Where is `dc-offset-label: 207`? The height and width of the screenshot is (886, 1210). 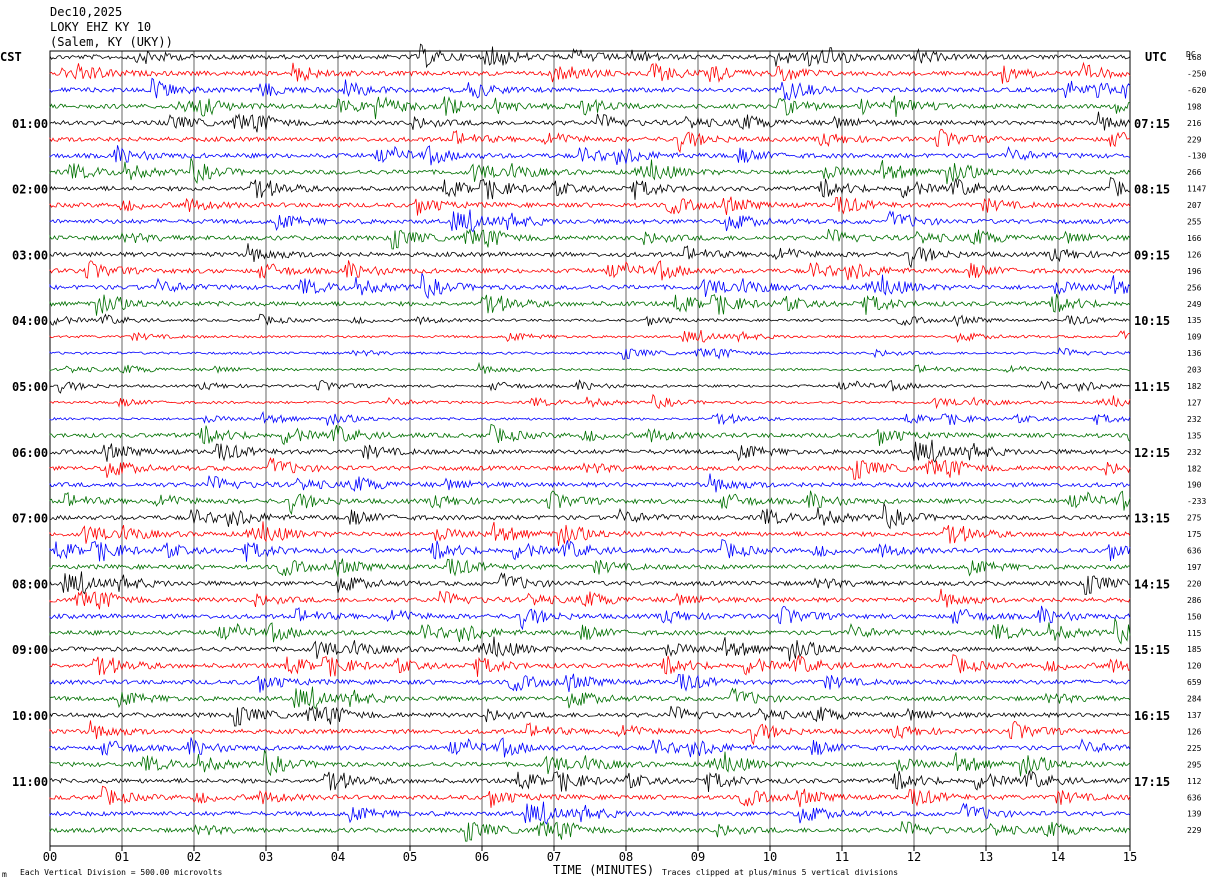
dc-offset-label: 207 is located at coordinates (1194, 205).